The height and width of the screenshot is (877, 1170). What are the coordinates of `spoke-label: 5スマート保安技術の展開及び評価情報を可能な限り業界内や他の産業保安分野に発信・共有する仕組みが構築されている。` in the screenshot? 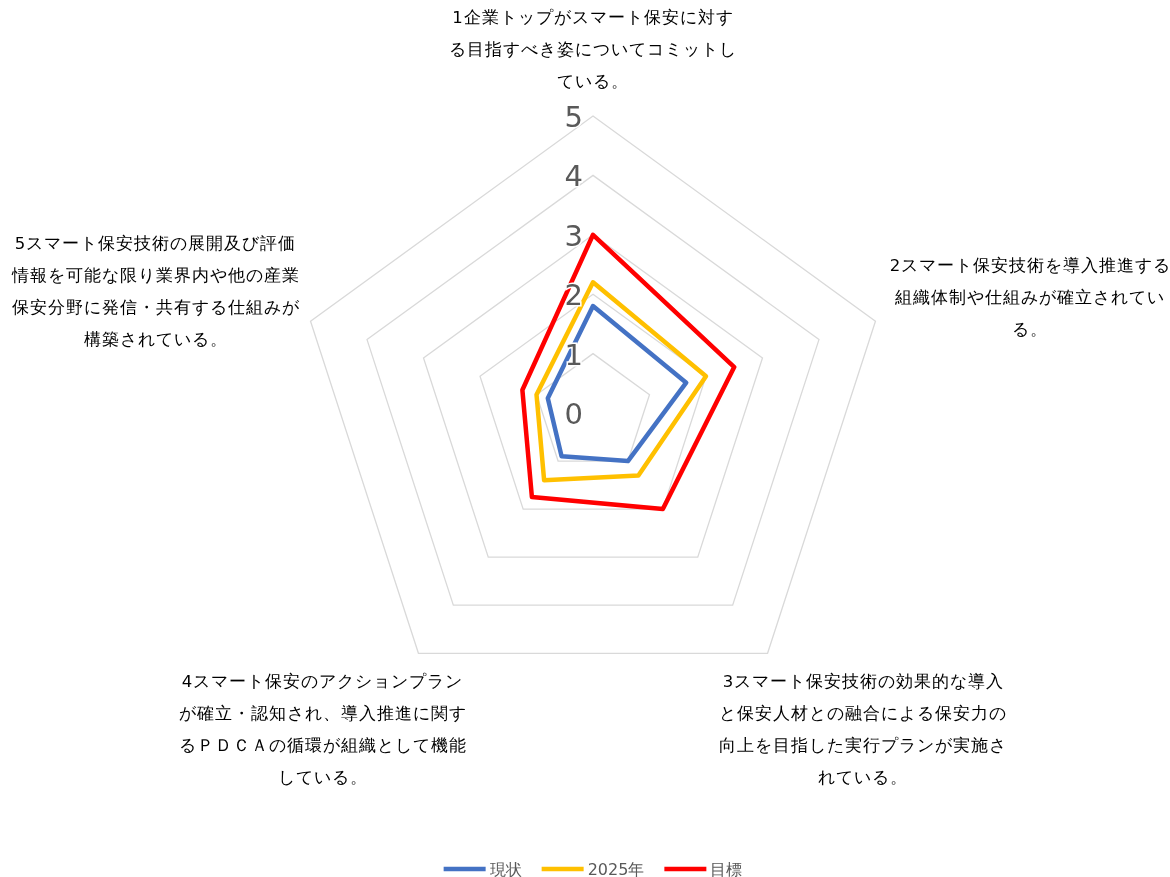 It's located at (155, 291).